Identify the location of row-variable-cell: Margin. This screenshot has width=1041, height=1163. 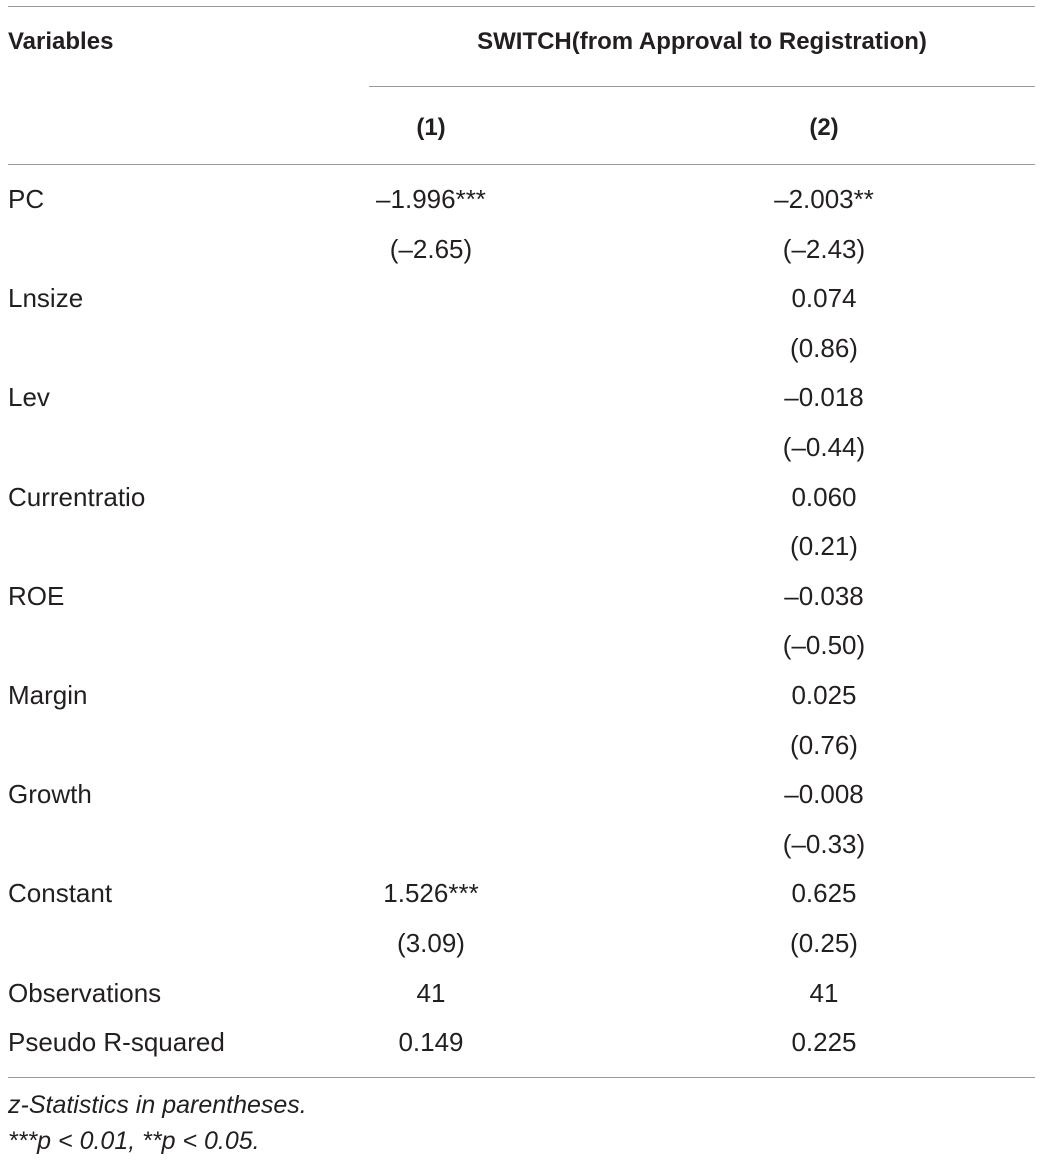
(48, 695).